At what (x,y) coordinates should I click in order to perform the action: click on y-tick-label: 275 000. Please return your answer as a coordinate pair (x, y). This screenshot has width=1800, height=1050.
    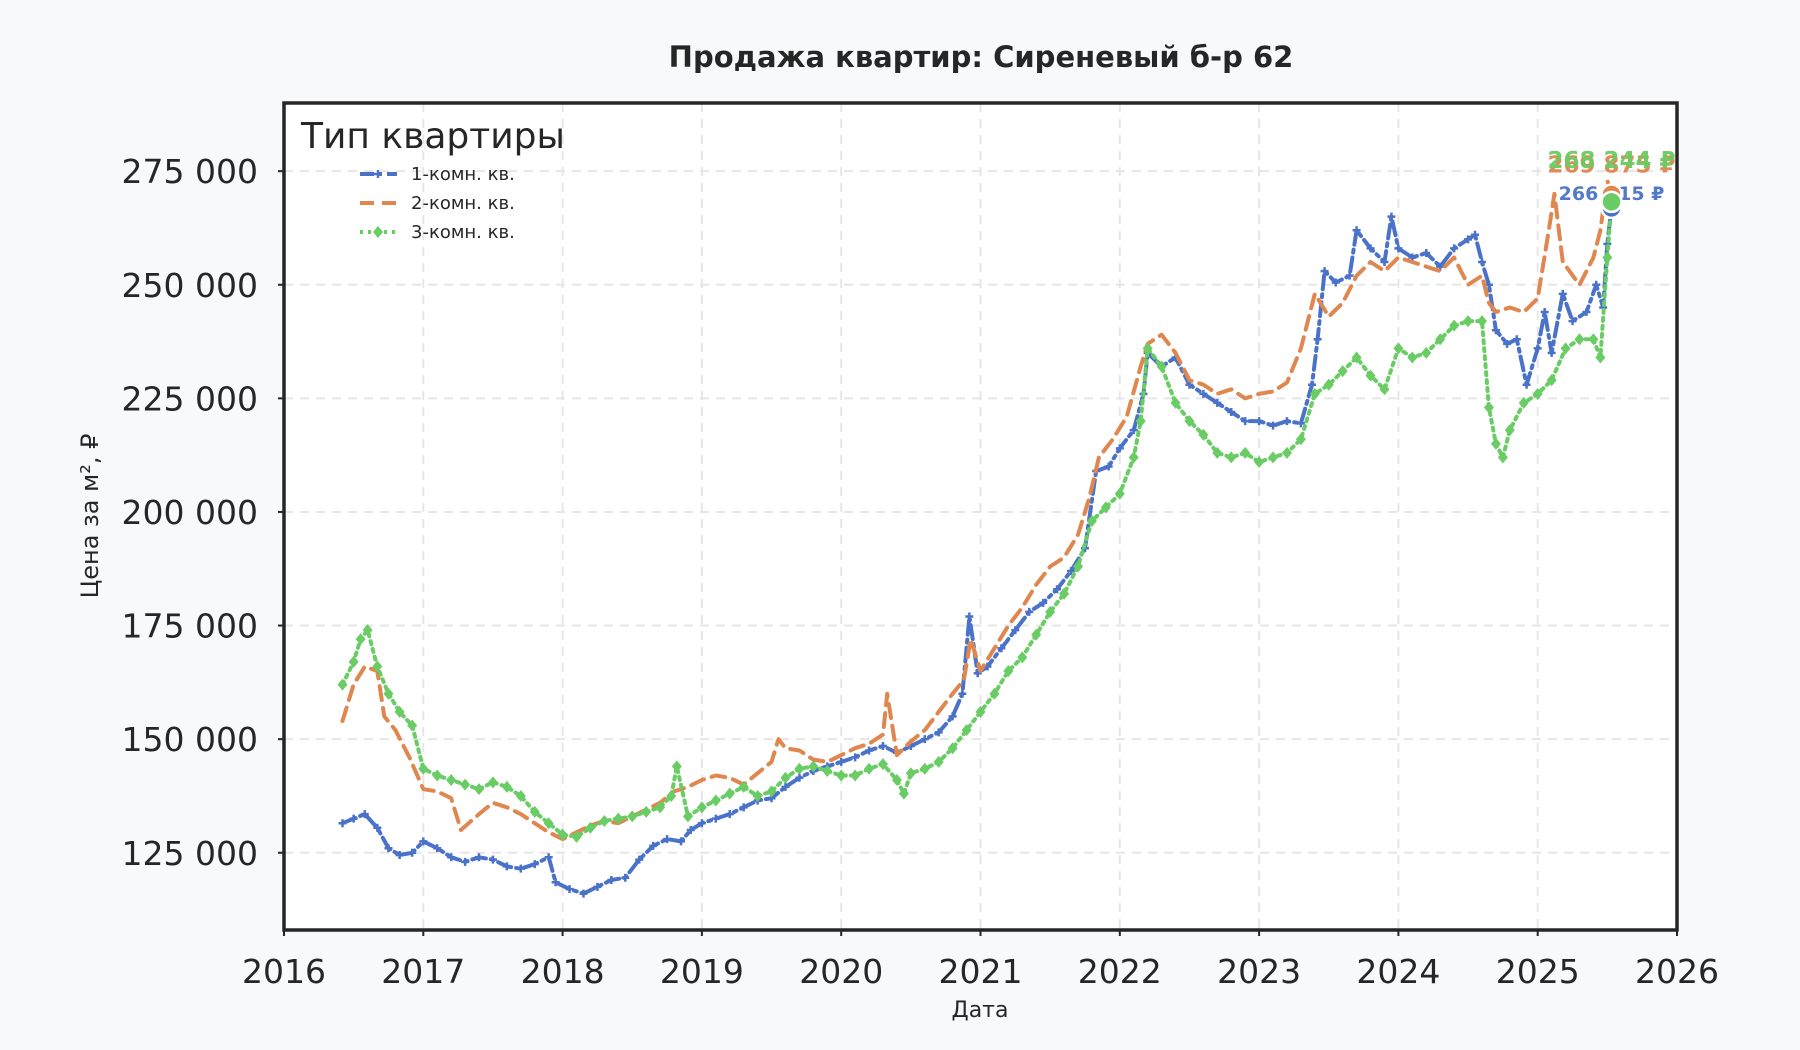
    Looking at the image, I should click on (190, 171).